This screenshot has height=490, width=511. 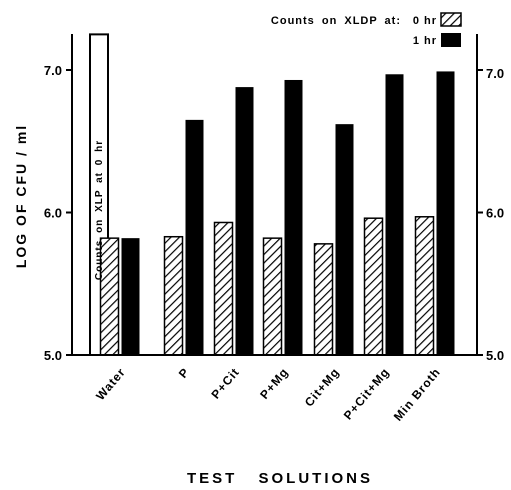 I want to click on y-tick-label-left: 5.0, so click(x=53, y=355).